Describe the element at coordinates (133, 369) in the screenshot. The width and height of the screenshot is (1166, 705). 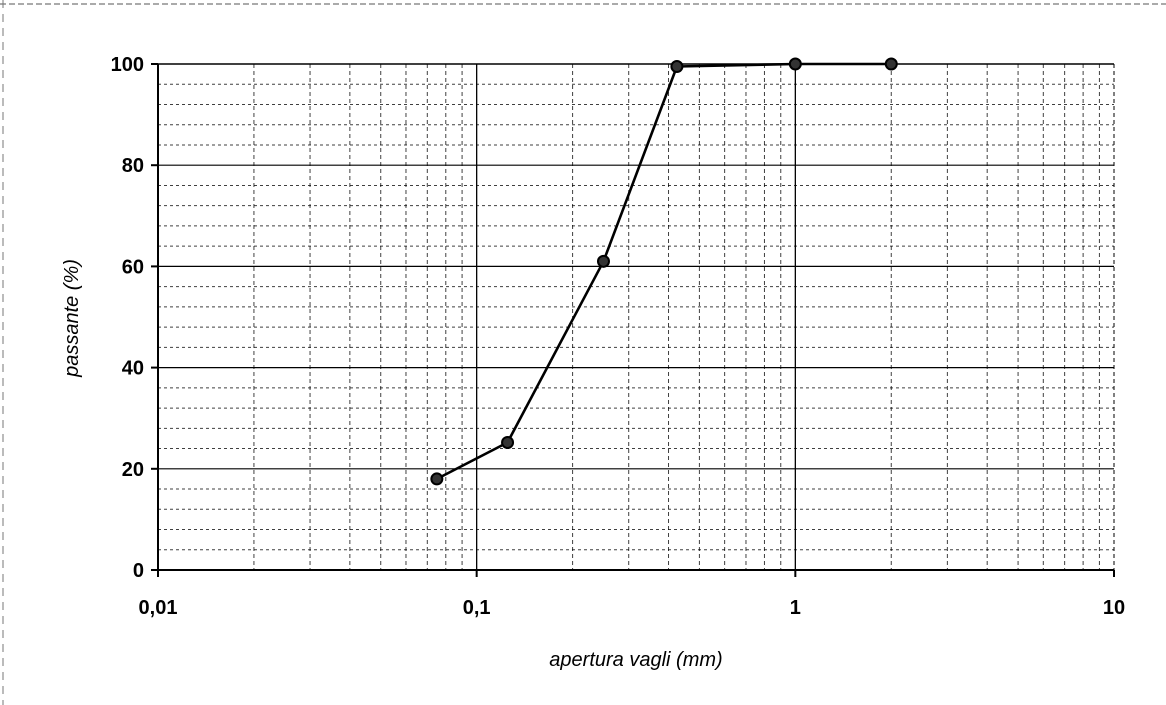
I see `y-tick-label: 40` at that location.